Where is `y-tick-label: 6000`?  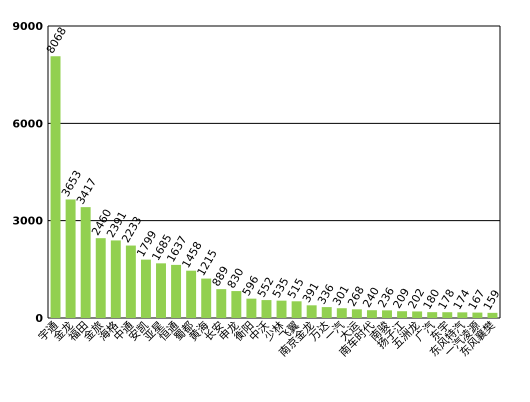
y-tick-label: 6000 is located at coordinates (27, 123).